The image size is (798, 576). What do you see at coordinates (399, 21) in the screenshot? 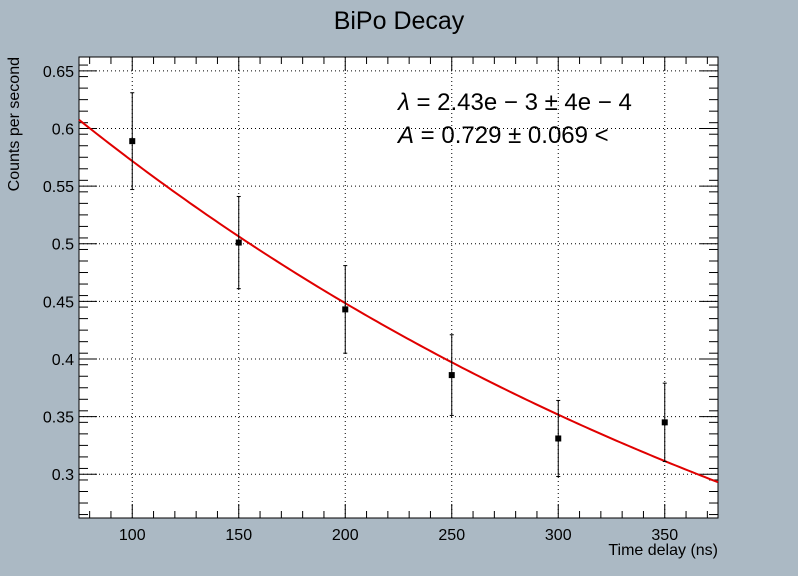
I see `chart-title: BiPo Decay` at bounding box center [399, 21].